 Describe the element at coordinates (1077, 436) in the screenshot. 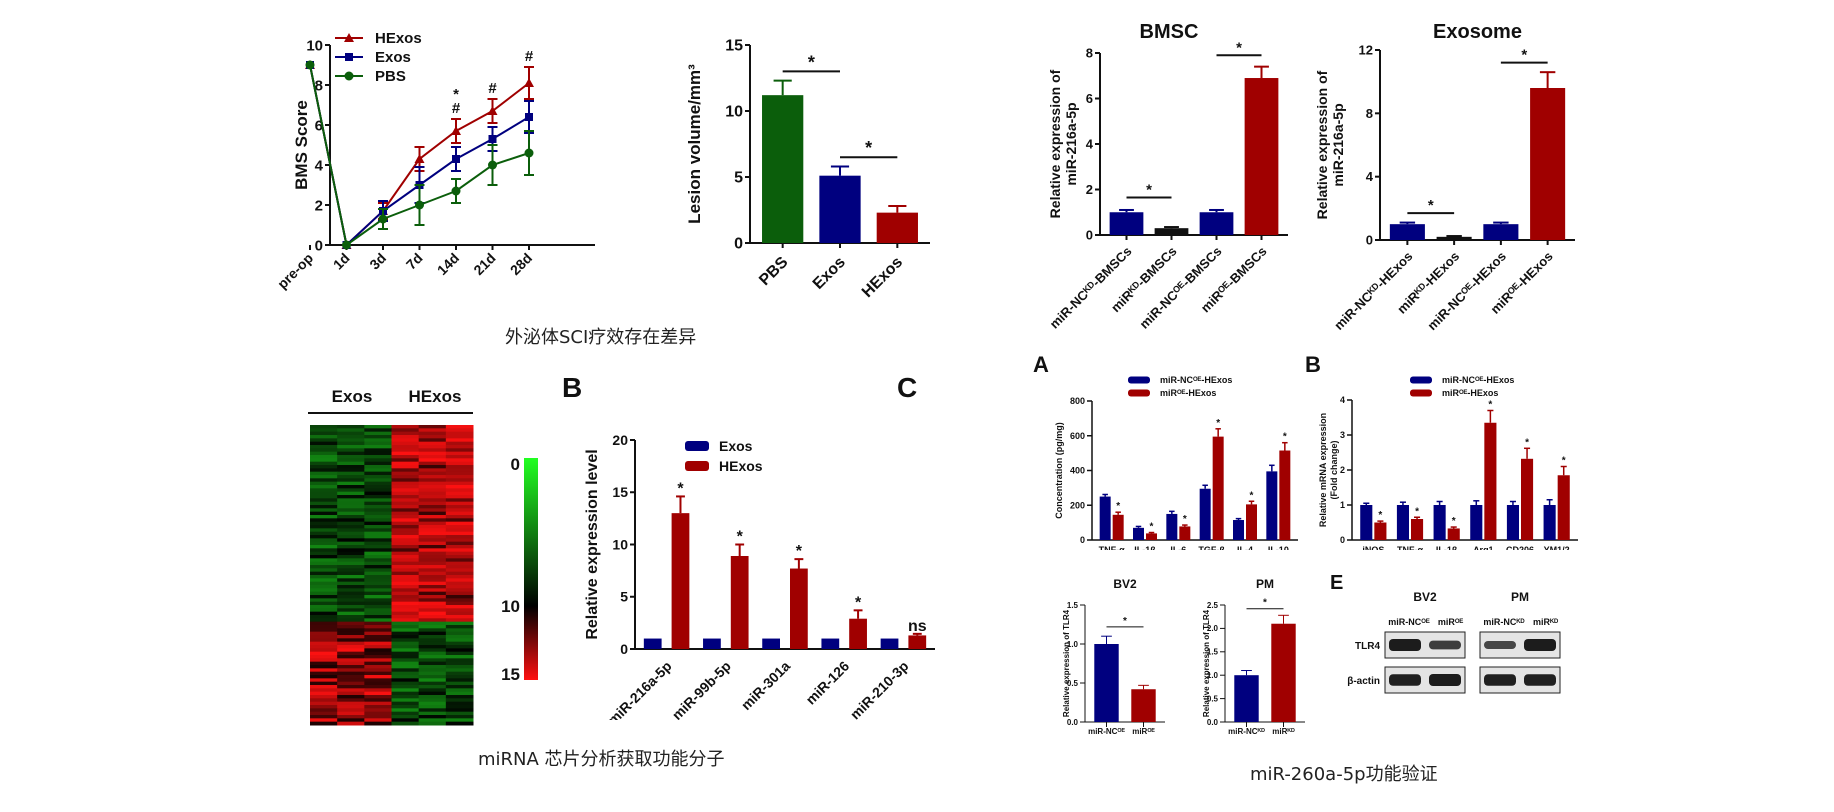

I see `y-tick-label: 600` at that location.